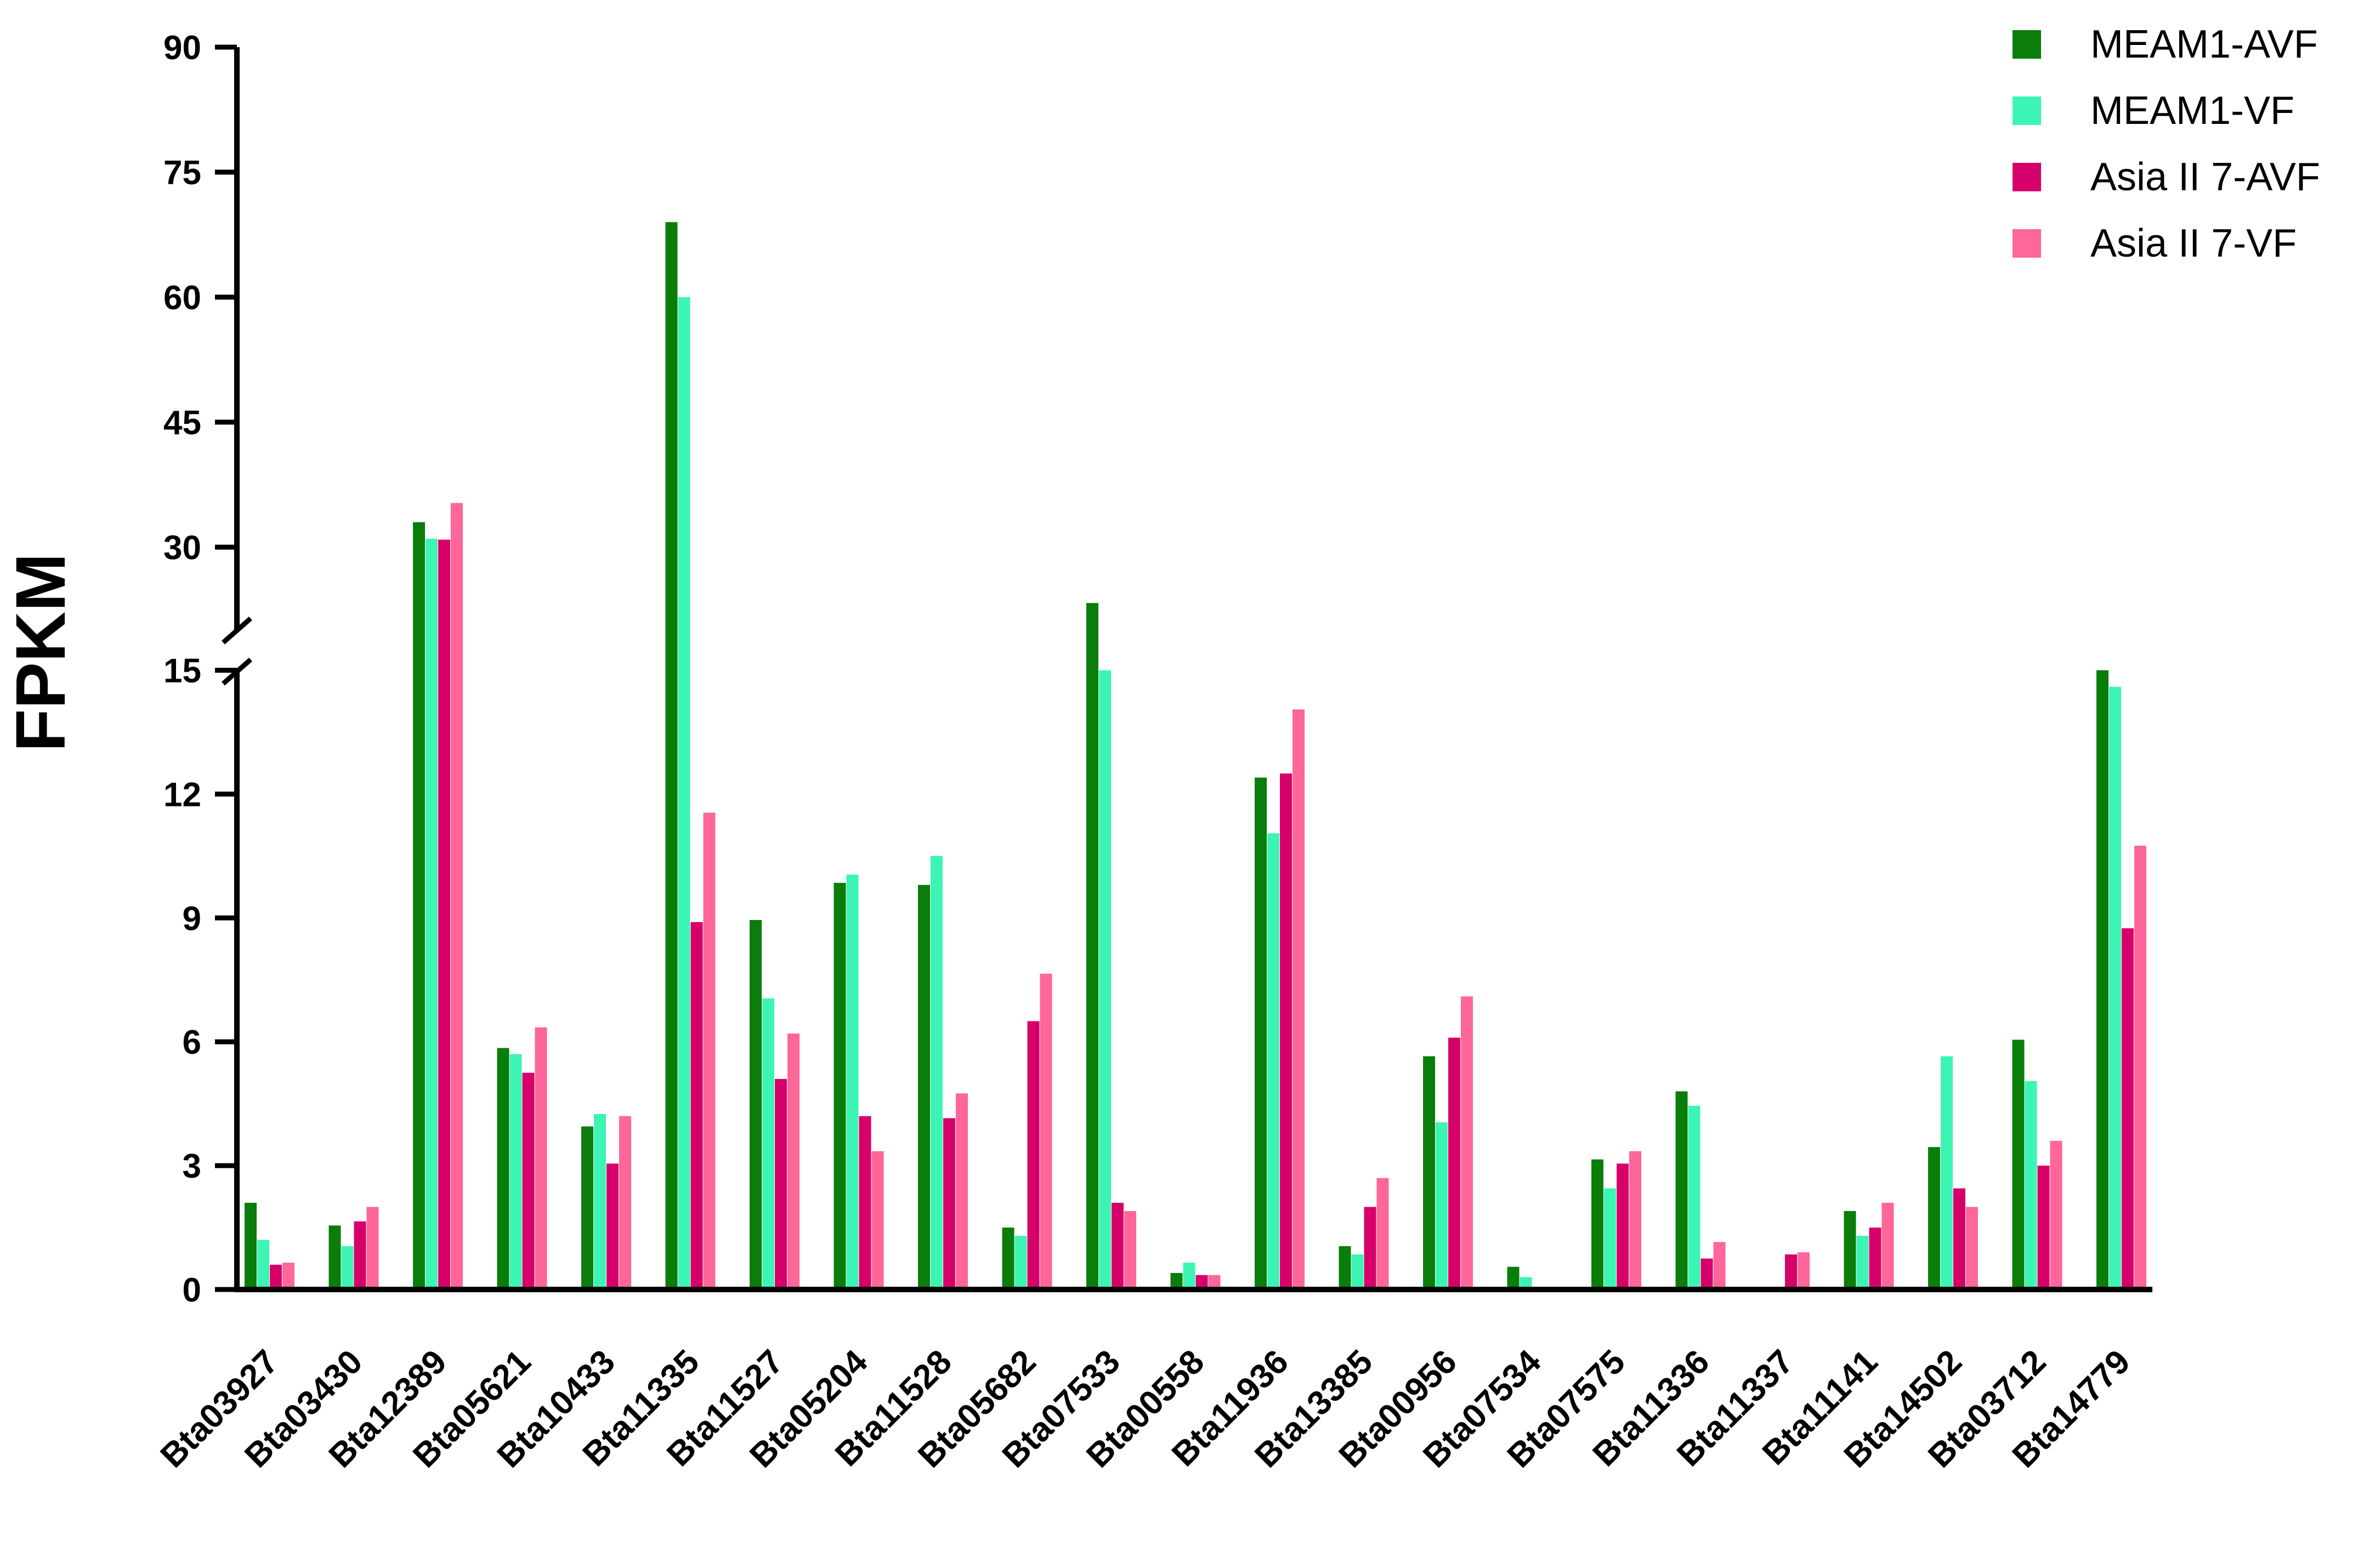  What do you see at coordinates (41, 652) in the screenshot?
I see `y-axis-title: FPKM` at bounding box center [41, 652].